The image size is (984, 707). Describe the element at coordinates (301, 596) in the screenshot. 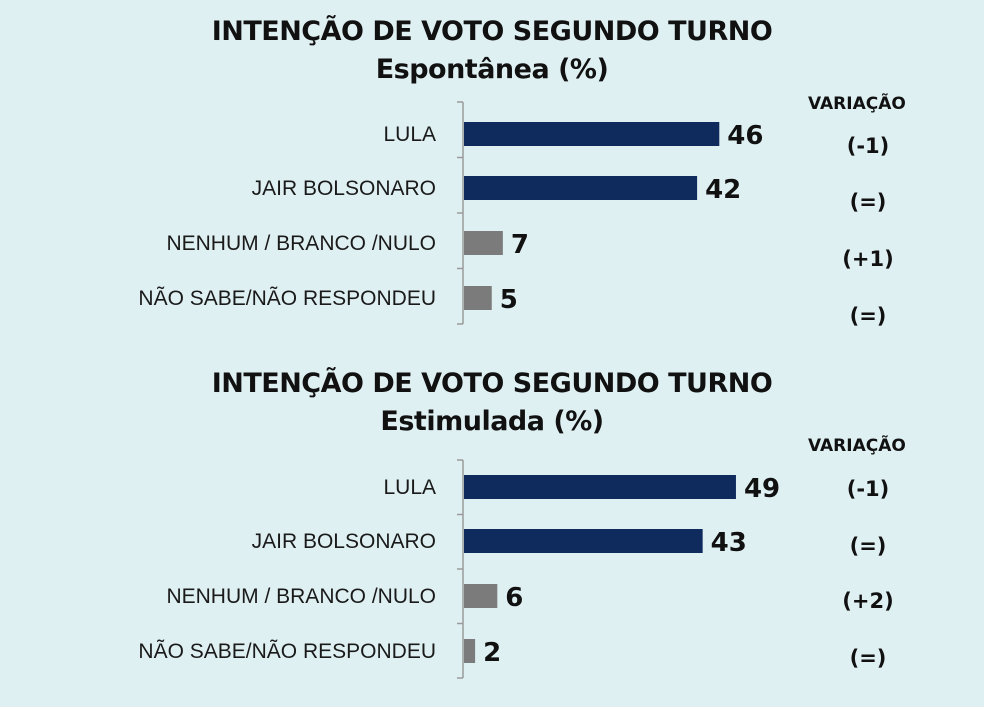

I see `chart2-category-label: NENHUM / BRANCO /NULO` at that location.